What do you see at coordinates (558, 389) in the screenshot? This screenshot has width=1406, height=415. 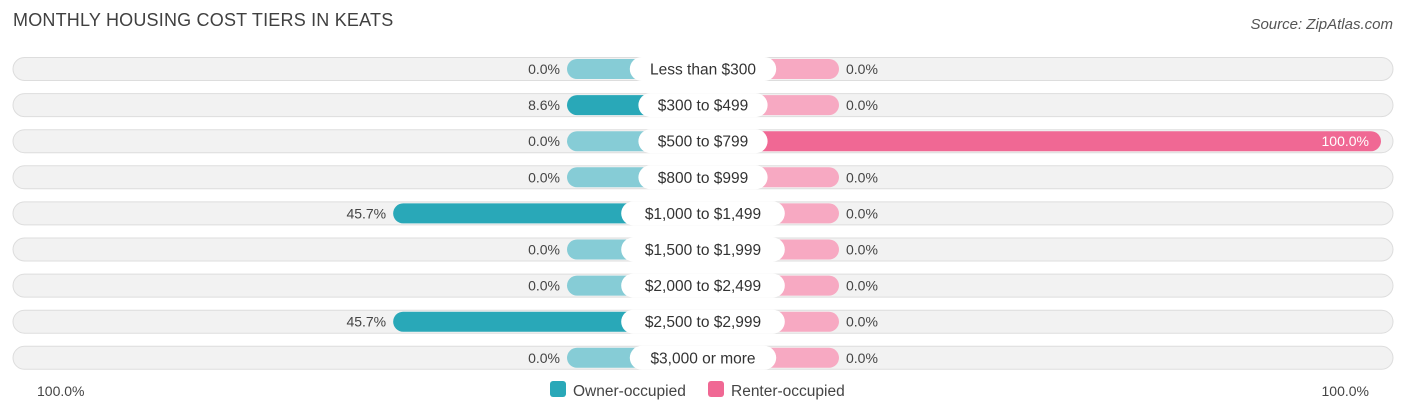 I see `legend-owner-swatch` at bounding box center [558, 389].